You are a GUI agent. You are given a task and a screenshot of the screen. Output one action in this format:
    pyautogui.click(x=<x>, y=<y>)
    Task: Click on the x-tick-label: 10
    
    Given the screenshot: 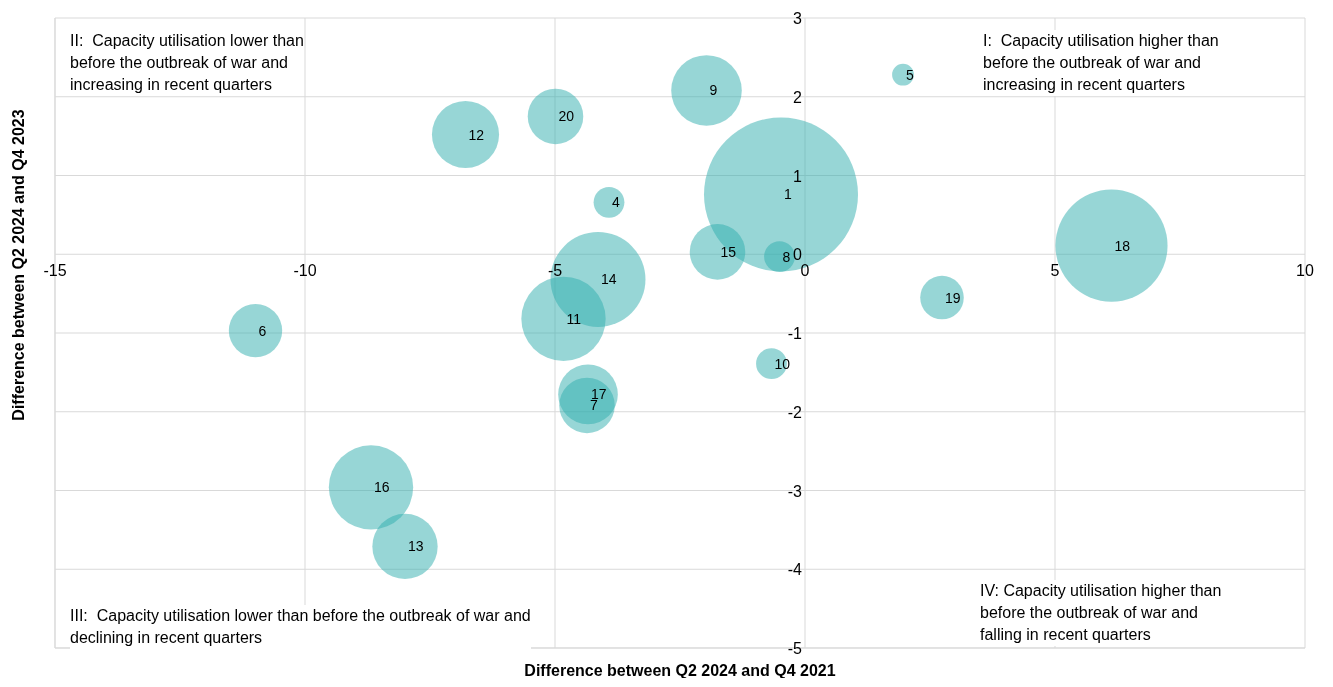 What is the action you would take?
    pyautogui.click(x=1305, y=271)
    